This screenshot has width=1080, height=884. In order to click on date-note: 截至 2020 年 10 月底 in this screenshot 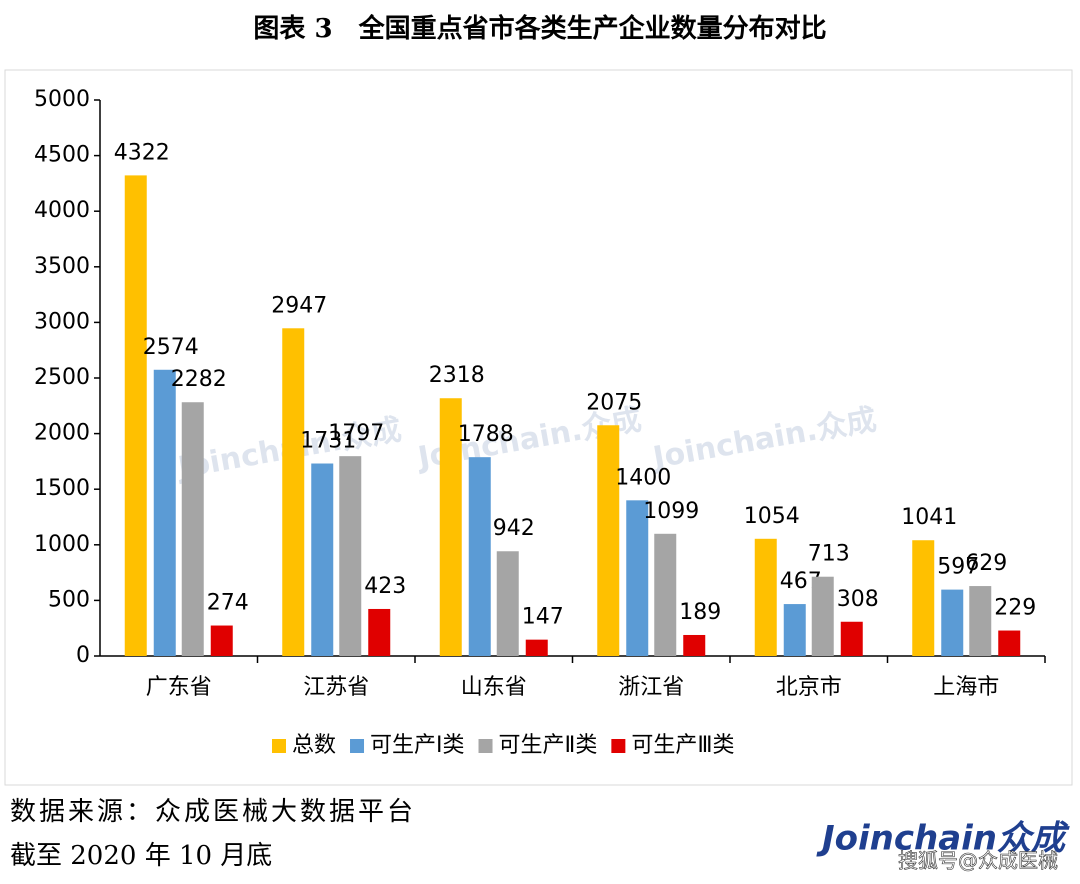, I will do `click(141, 856)`.